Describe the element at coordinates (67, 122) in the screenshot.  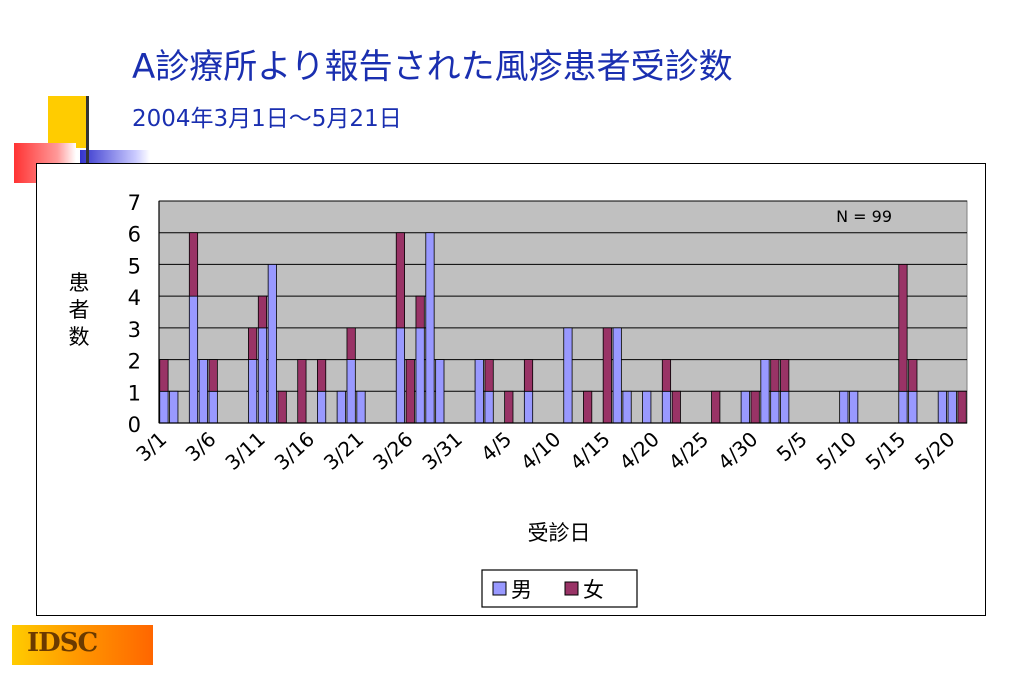
I see `deco-yellow-square` at that location.